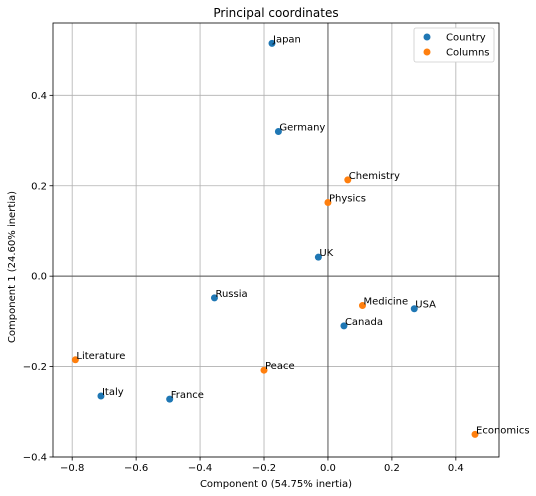 The image size is (536, 496). Describe the element at coordinates (468, 53) in the screenshot. I see `legend-label-columns: Columns` at that location.